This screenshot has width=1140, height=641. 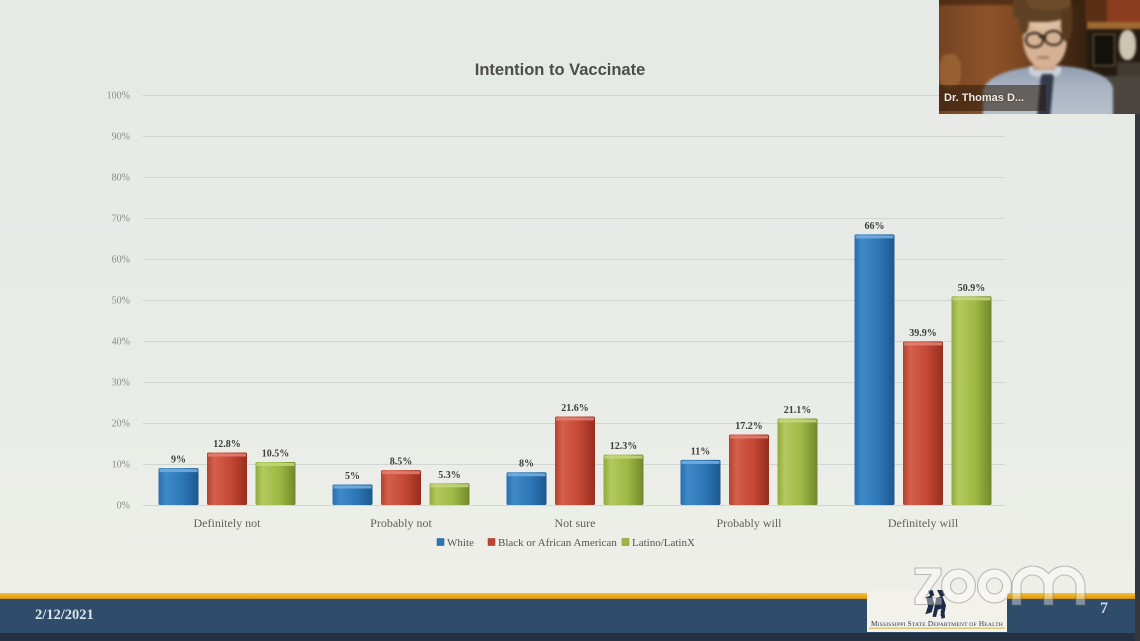 I want to click on svg-text: 11%, so click(x=700, y=451).